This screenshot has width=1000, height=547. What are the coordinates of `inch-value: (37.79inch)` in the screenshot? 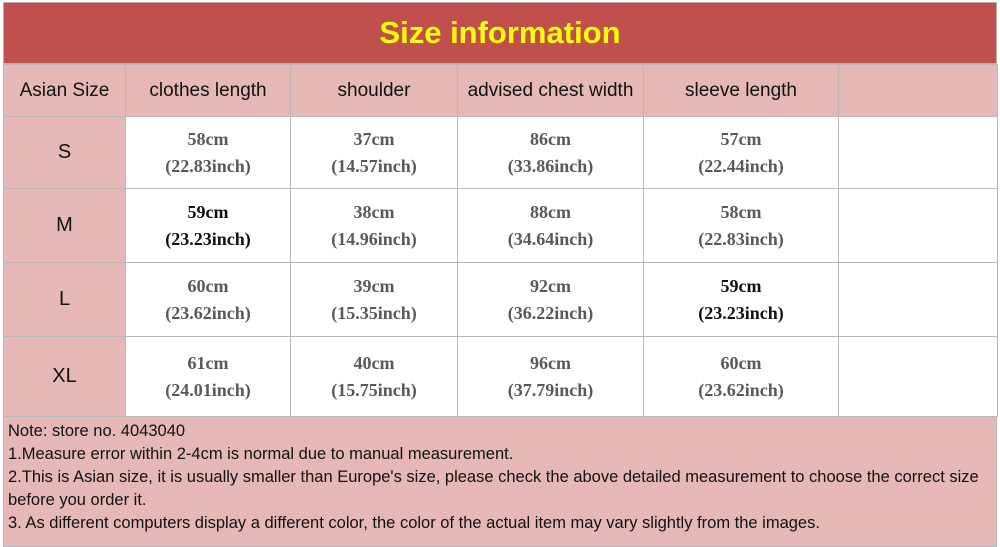 It's located at (550, 389).